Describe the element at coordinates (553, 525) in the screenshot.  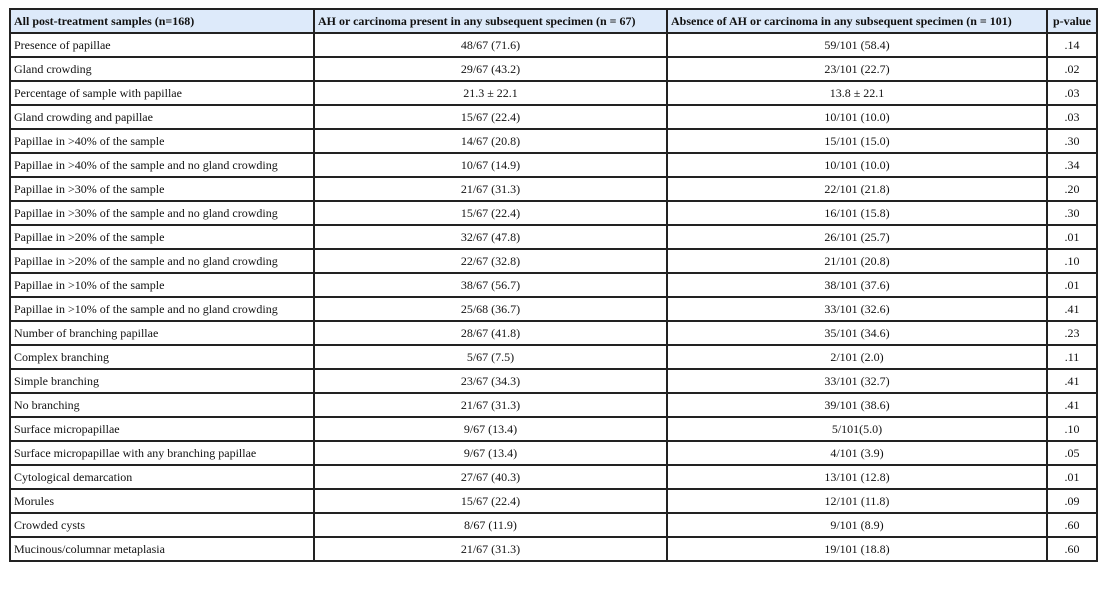
I see `table-row: Crowded cysts 8/67 (11.9) 9/101 (8.9) .60` at that location.